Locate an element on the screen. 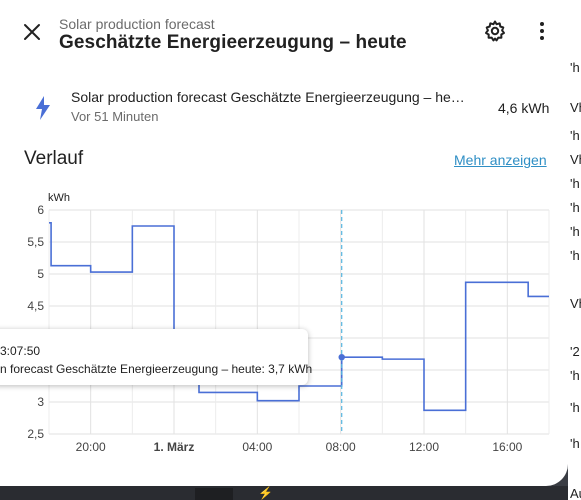 Image resolution: width=581 pixels, height=500 pixels. y-tick-label: 2,5 is located at coordinates (35, 434).